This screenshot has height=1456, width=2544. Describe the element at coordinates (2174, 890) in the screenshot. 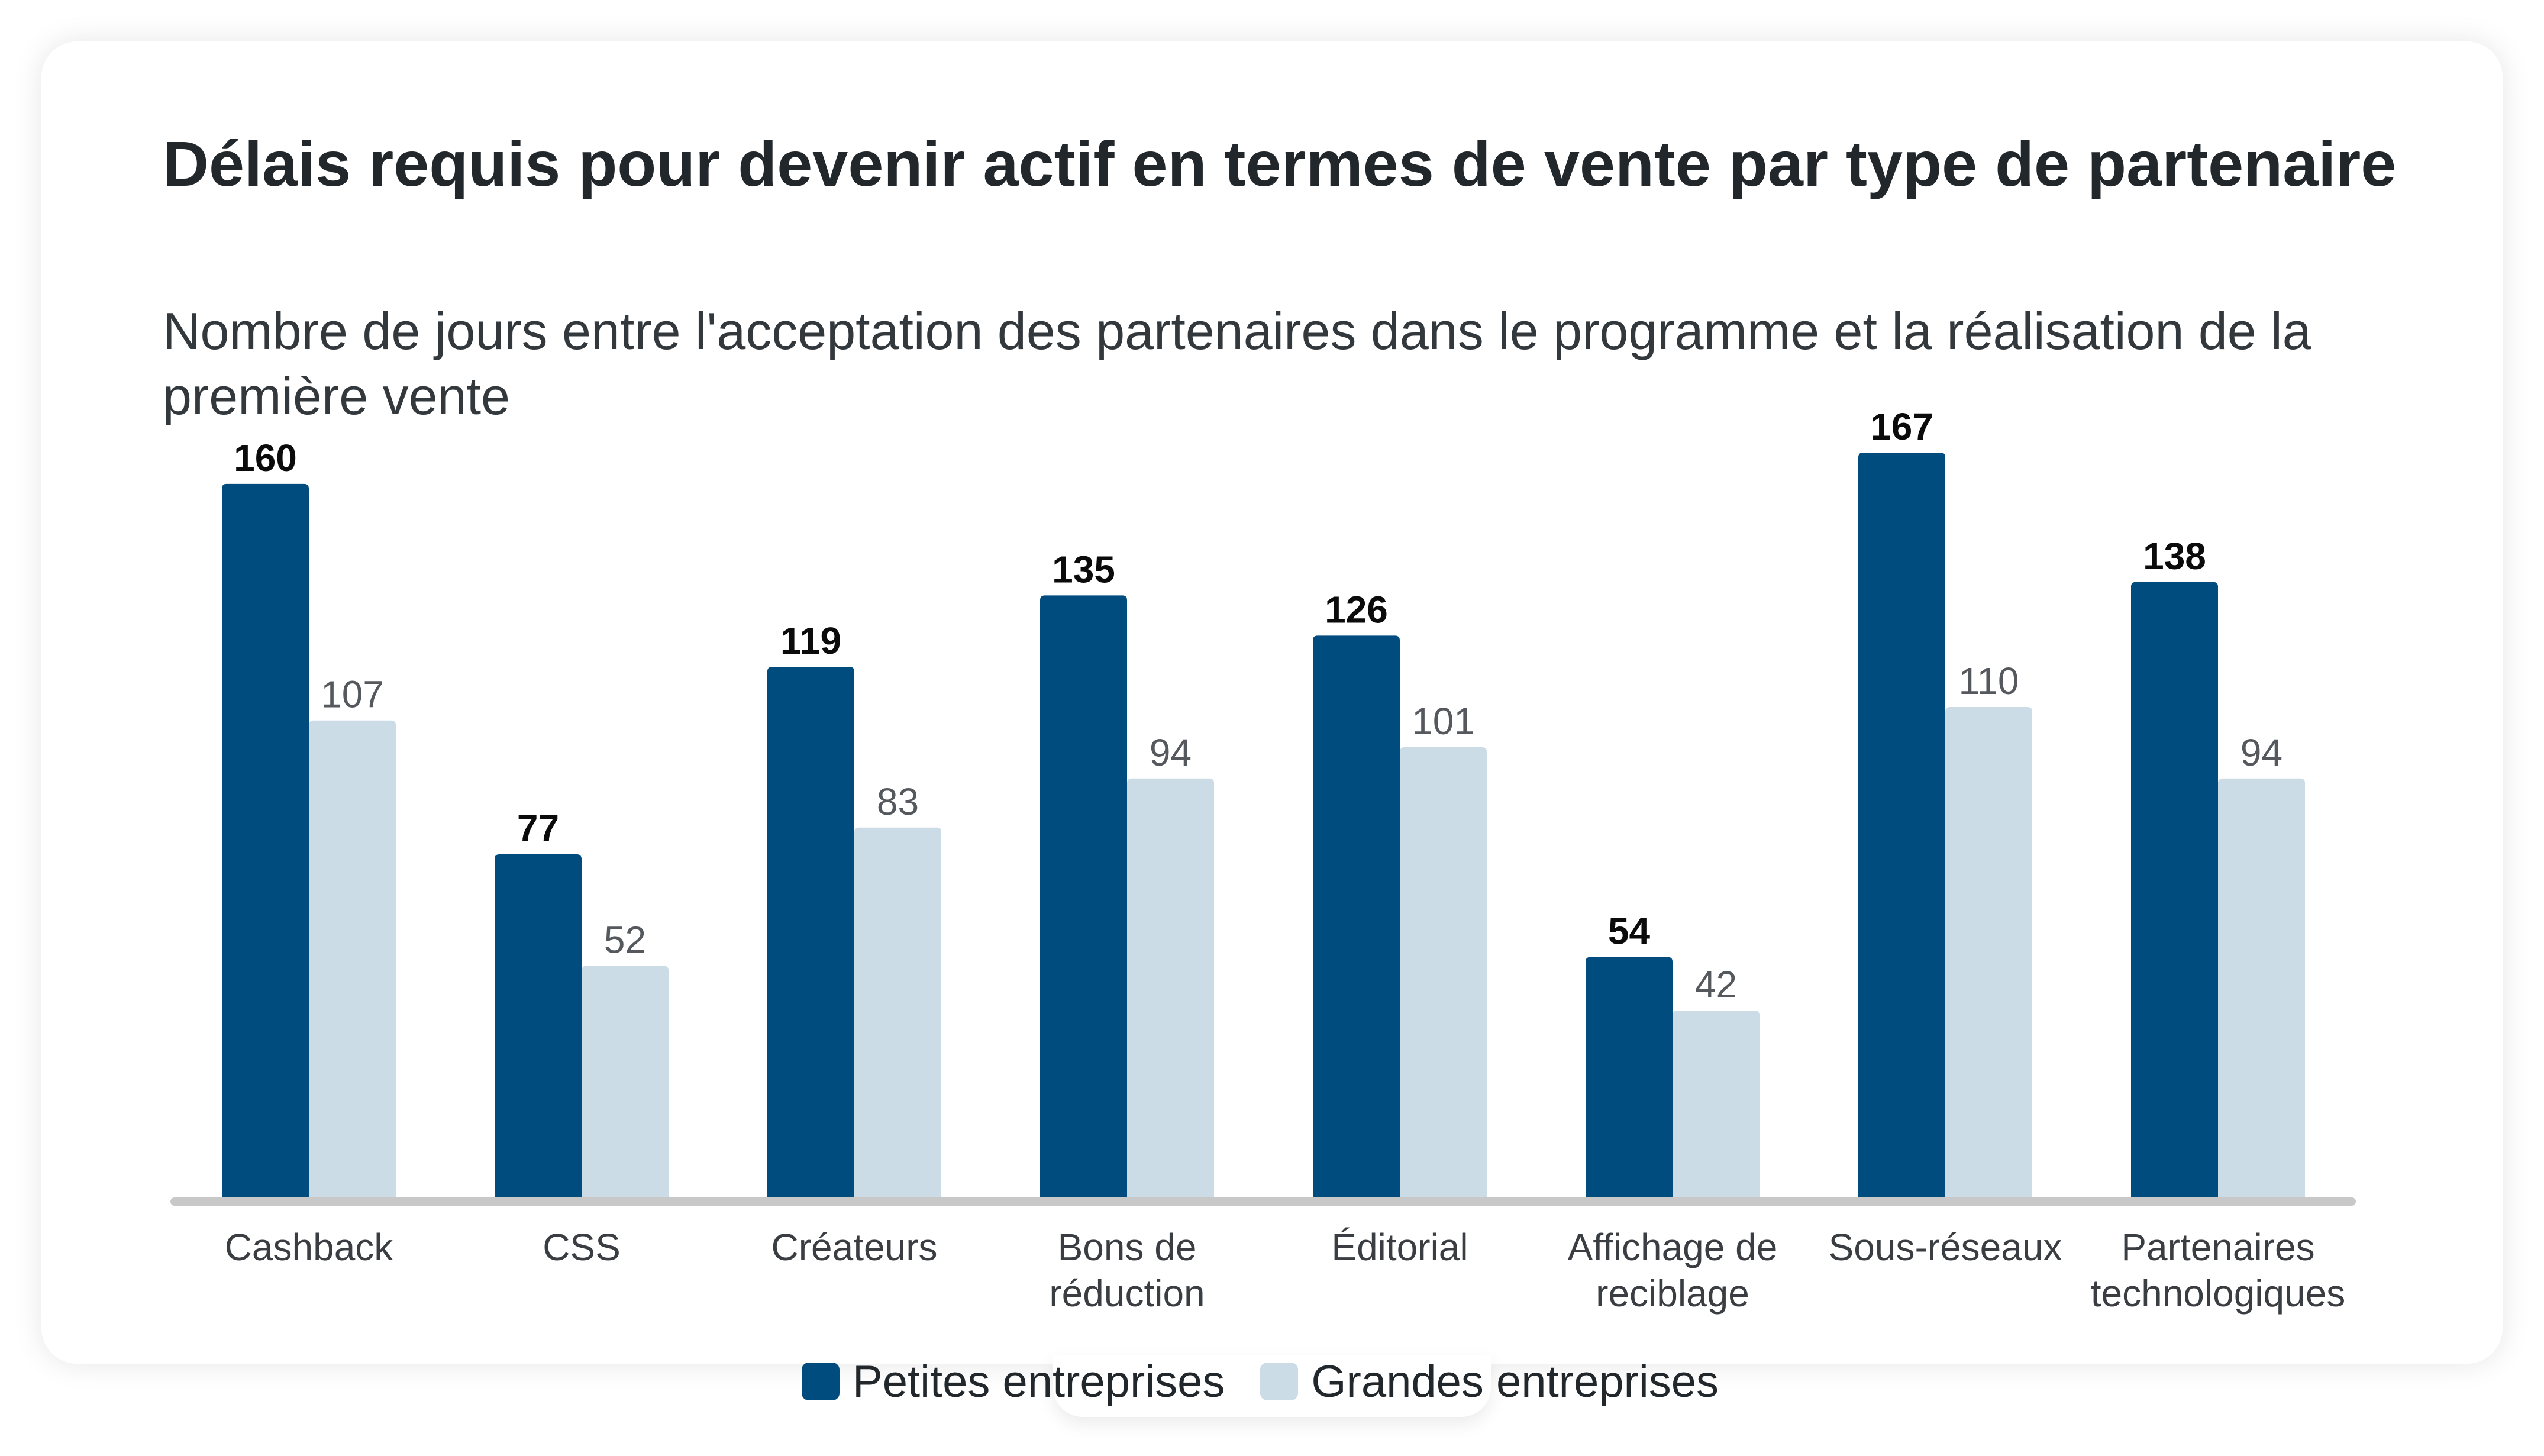

I see `bar-partenaires-technologiques-petites-entreprises` at that location.